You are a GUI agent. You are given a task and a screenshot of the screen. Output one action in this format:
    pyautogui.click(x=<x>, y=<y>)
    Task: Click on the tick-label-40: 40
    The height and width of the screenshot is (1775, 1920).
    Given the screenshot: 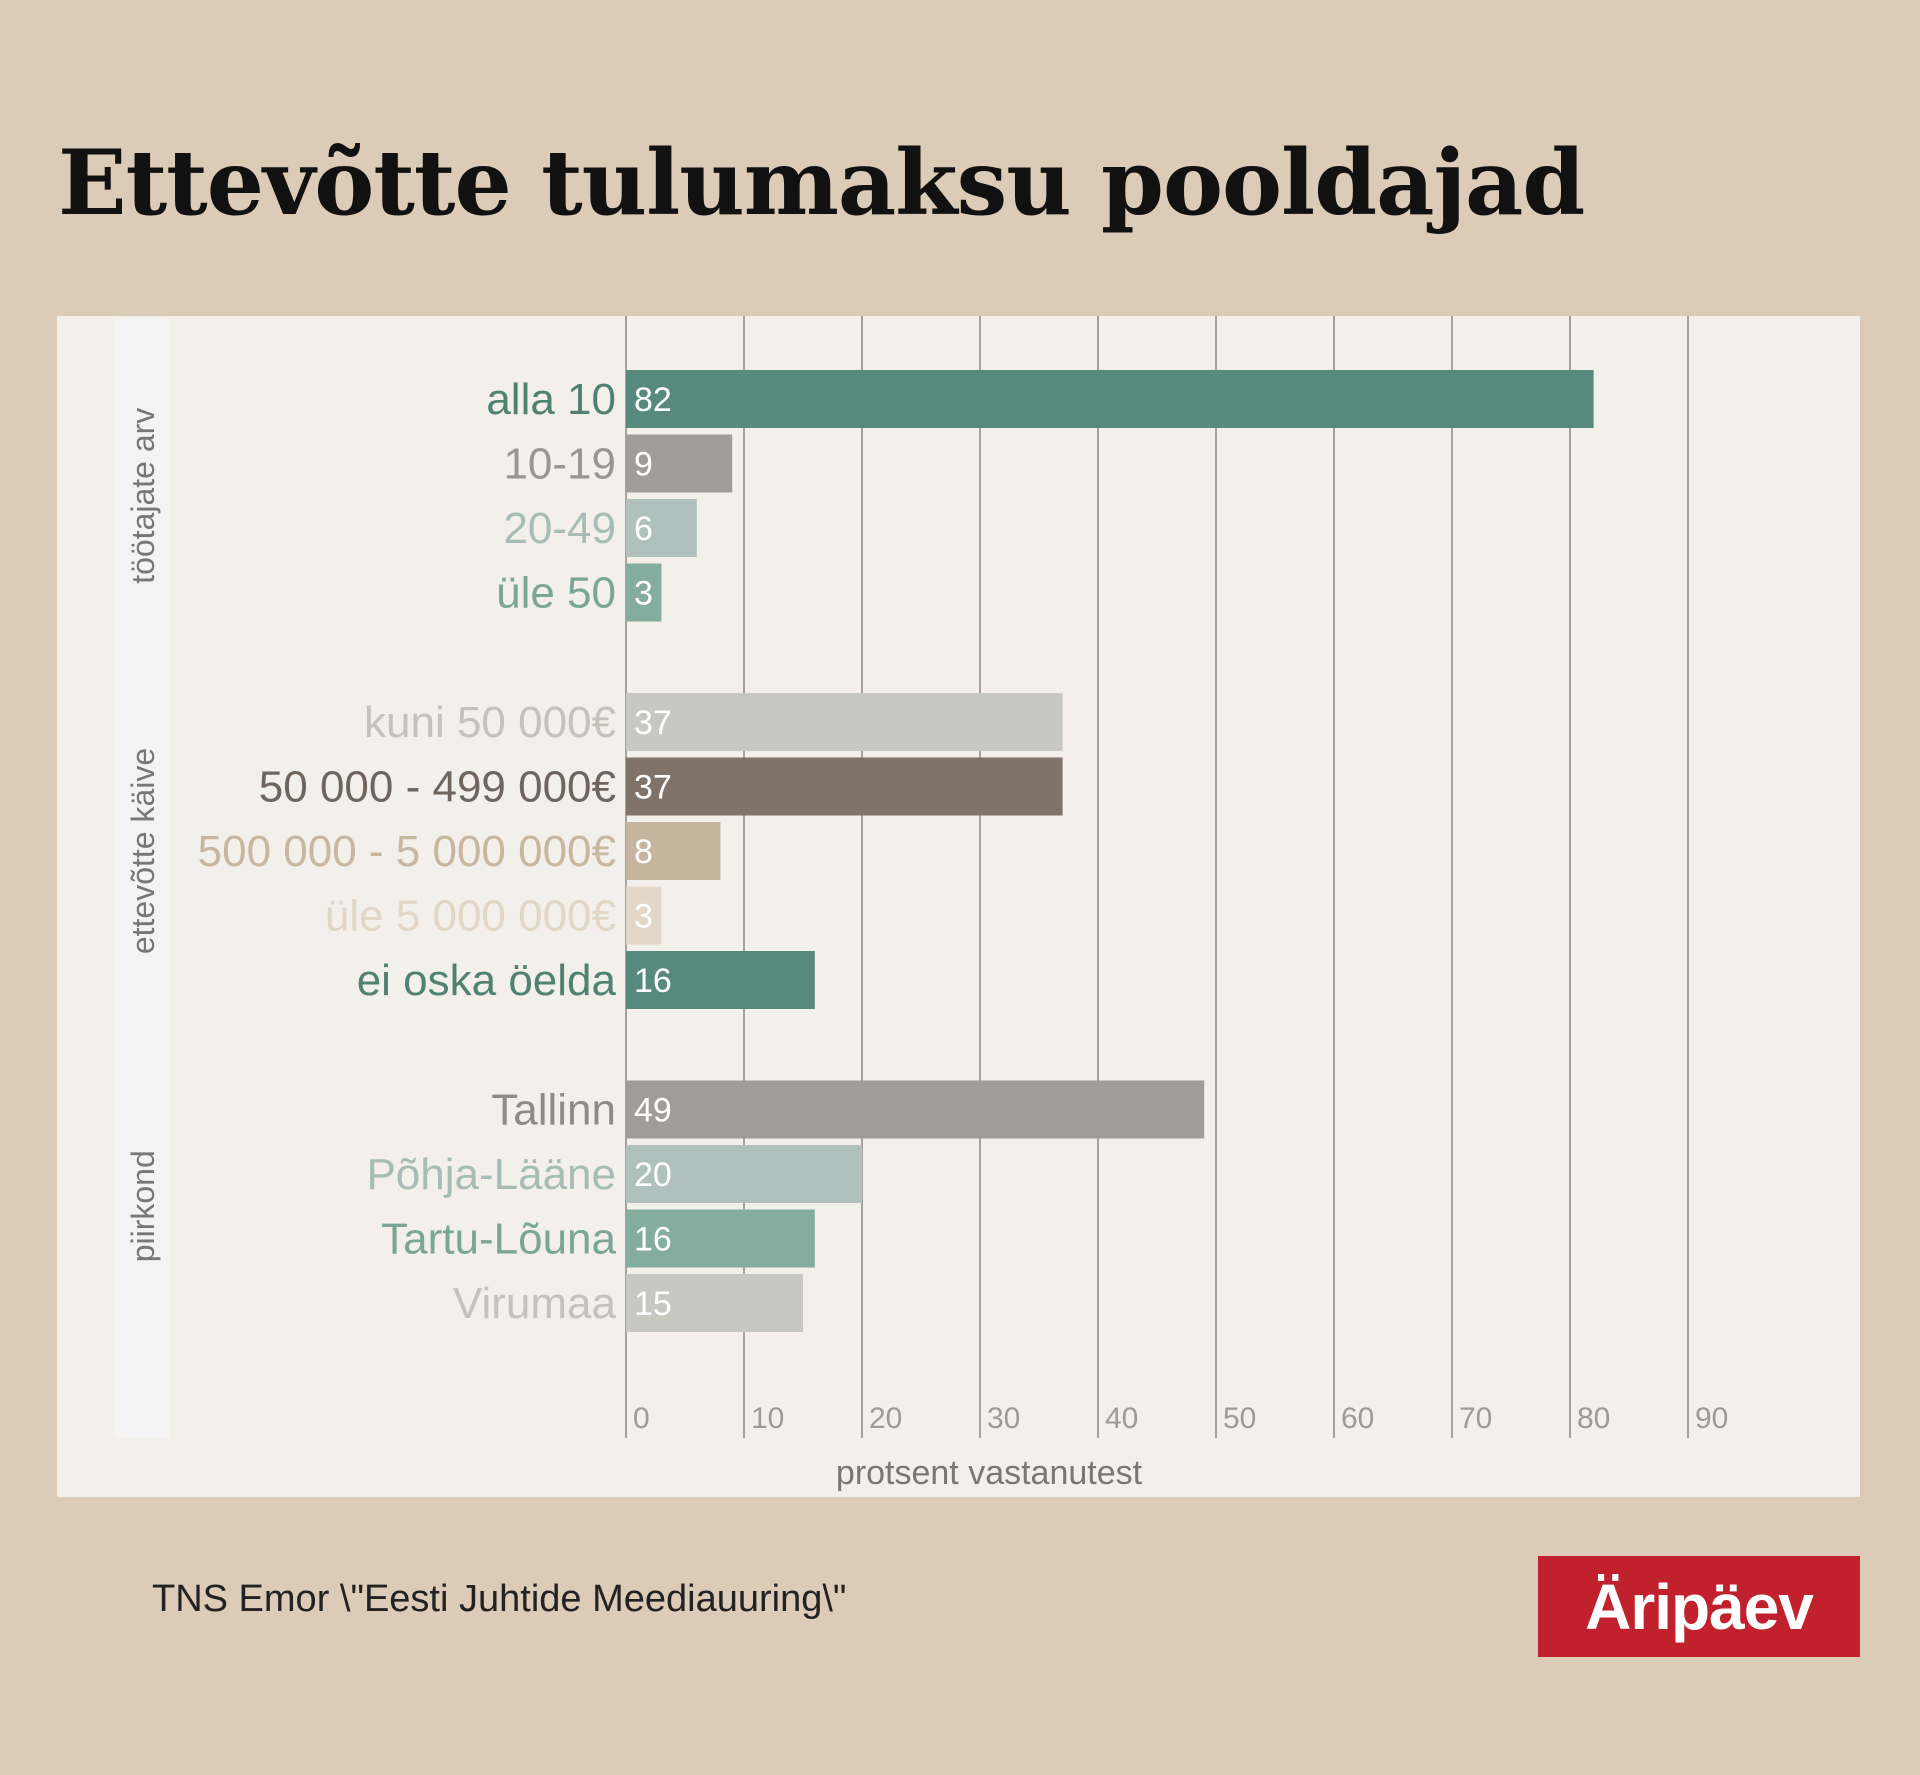 What is the action you would take?
    pyautogui.click(x=1121, y=1418)
    